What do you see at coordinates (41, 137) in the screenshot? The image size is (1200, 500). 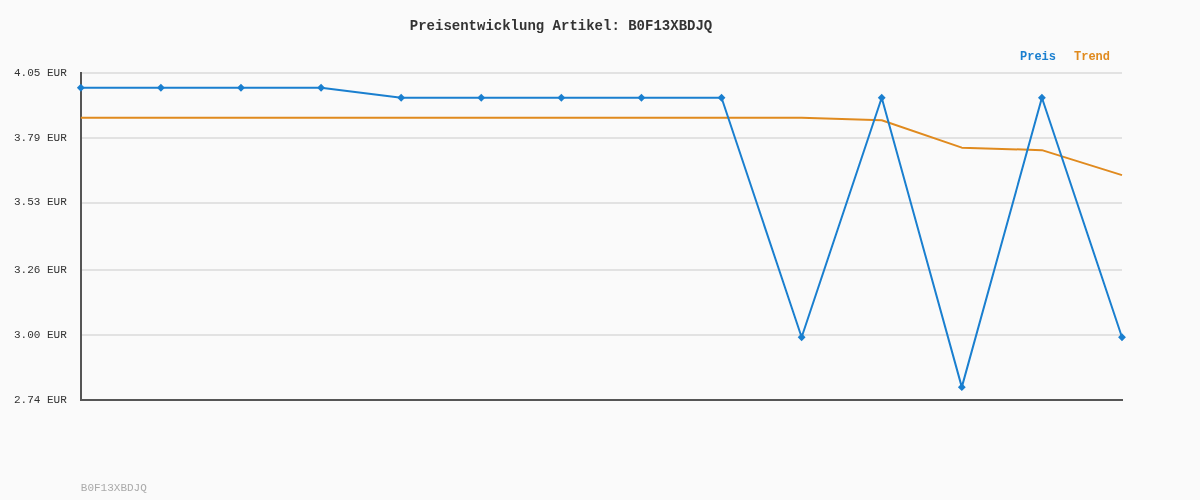 I see `y-tick-label: 3.79 EUR` at bounding box center [41, 137].